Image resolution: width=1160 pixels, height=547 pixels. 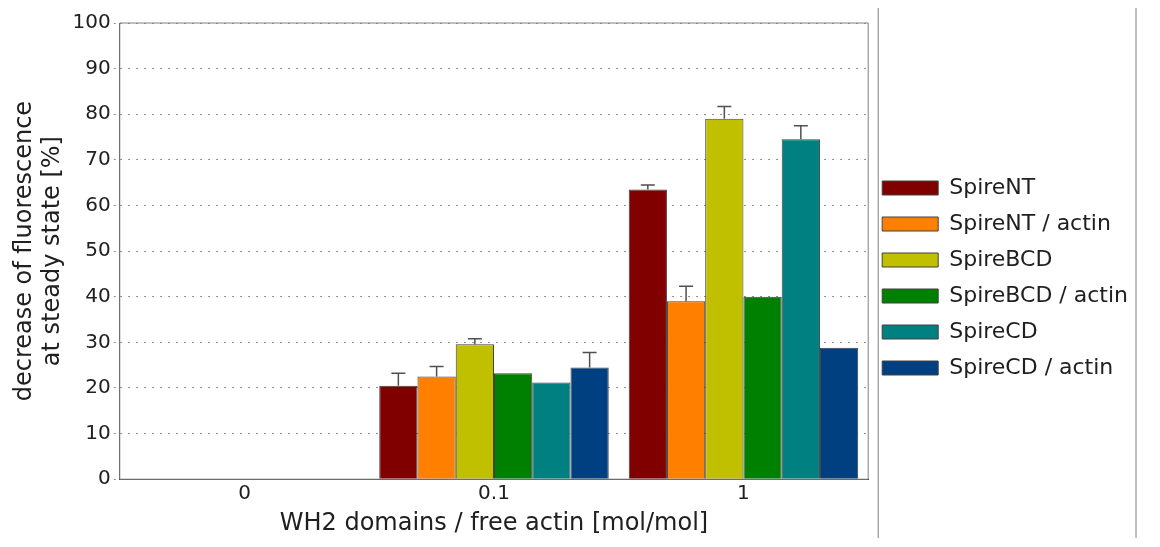 I want to click on y-tick-label: 90, so click(x=98, y=66).